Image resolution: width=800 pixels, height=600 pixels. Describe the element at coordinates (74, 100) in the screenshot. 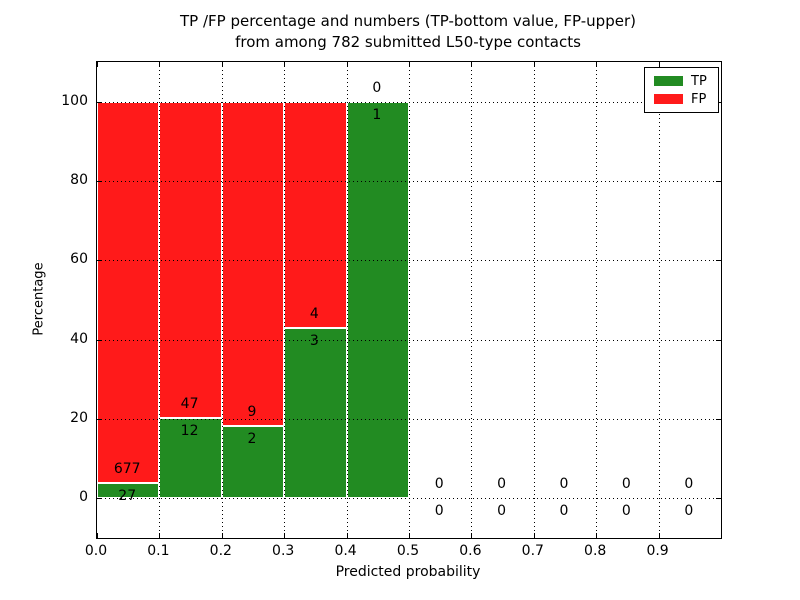

I see `y-tick-label: 100` at that location.